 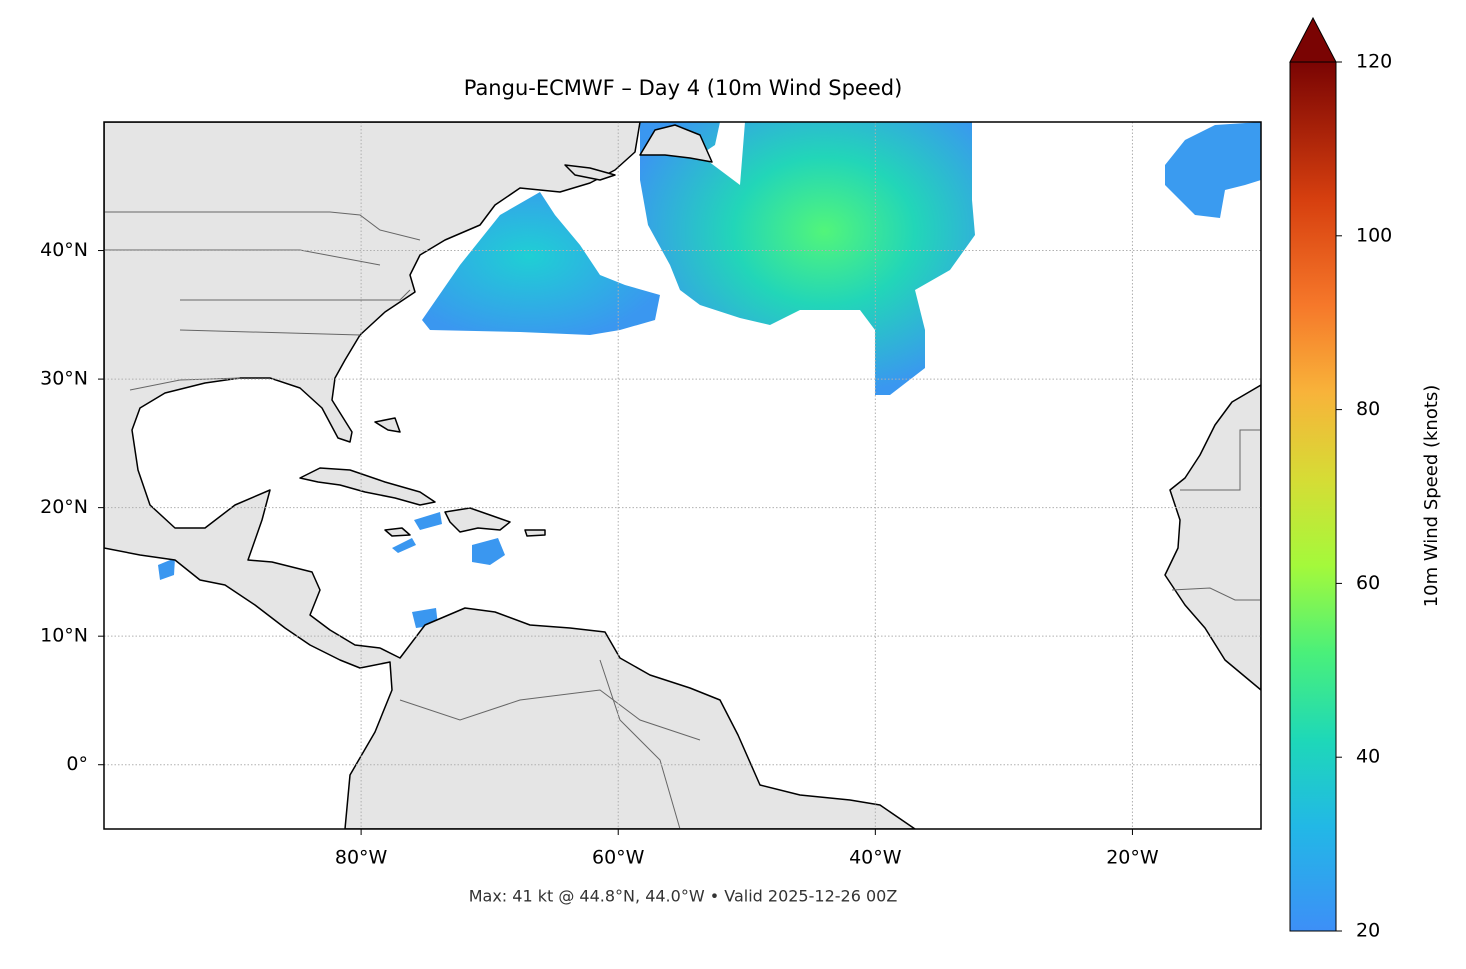 I want to click on y-tick-label: 40°N, so click(x=64, y=250).